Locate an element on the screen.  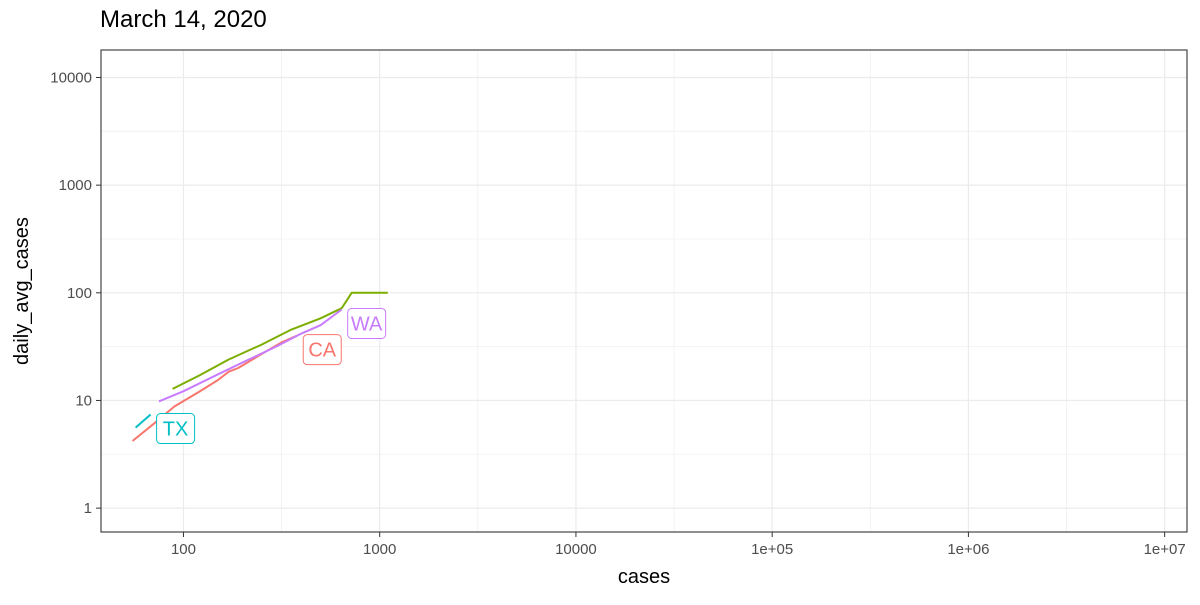
y-tick-label: 10000 is located at coordinates (71, 77).